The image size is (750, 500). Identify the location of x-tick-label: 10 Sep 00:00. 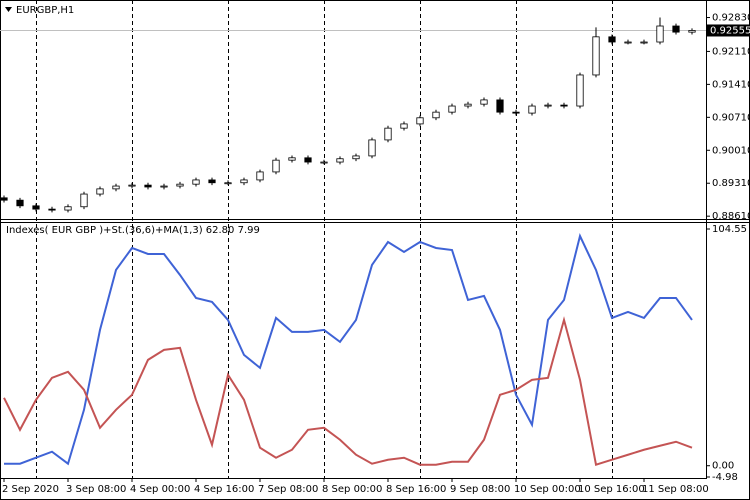
(547, 489).